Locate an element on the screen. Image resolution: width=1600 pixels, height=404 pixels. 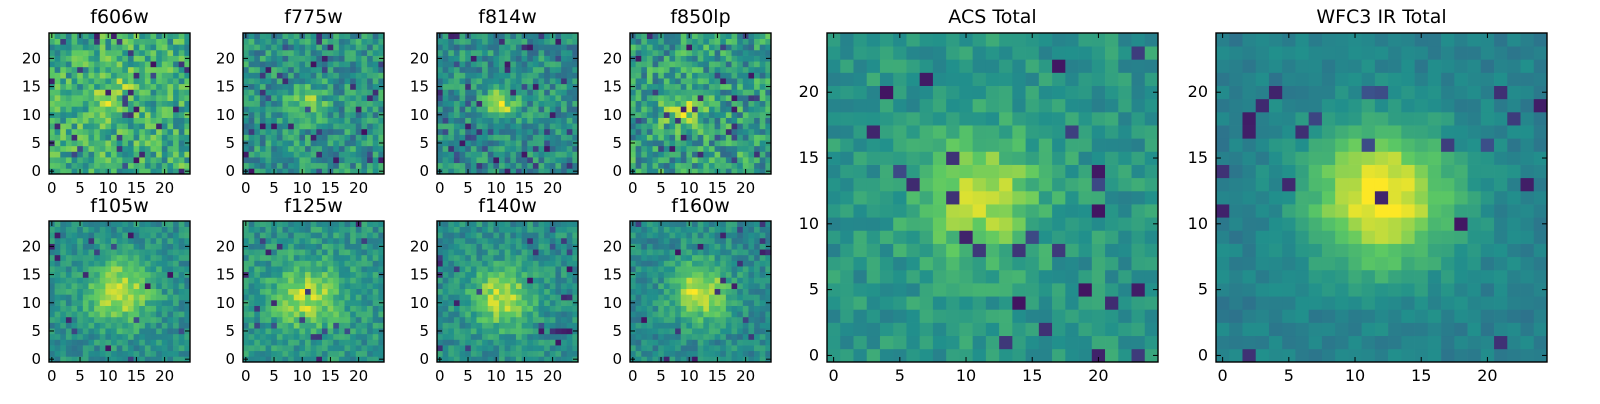
y-tick-label: 15 is located at coordinates (31, 87).